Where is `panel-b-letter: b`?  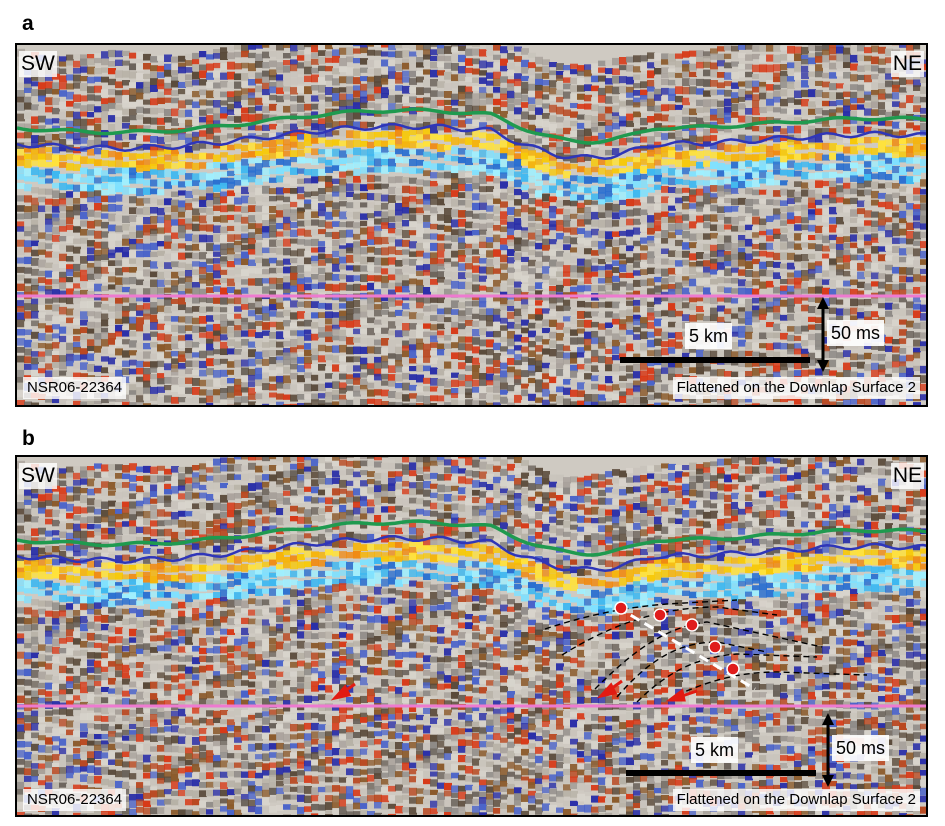 panel-b-letter: b is located at coordinates (28, 438).